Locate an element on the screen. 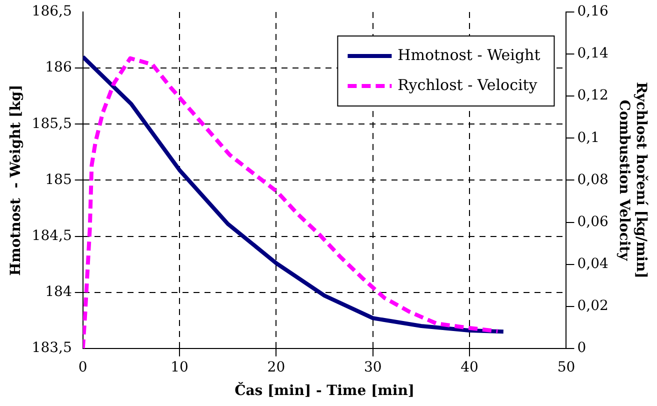 This screenshot has height=406, width=657. y2-axis-title: Rychlost hoření [kg/min] Combustion Velocity is located at coordinates (632, 180).